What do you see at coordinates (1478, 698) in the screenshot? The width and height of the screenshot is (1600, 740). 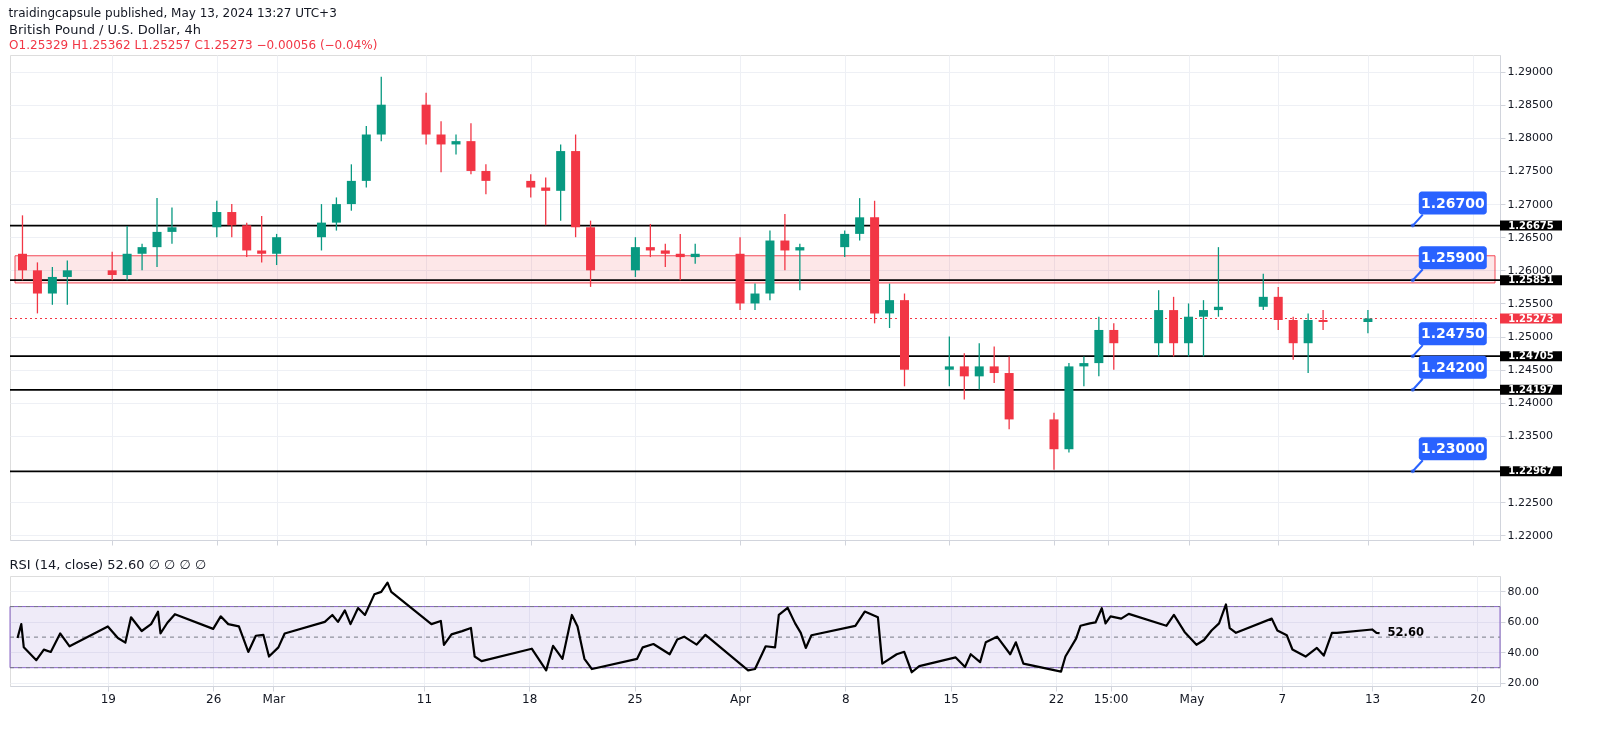 I see `x-tick-label: 20` at bounding box center [1478, 698].